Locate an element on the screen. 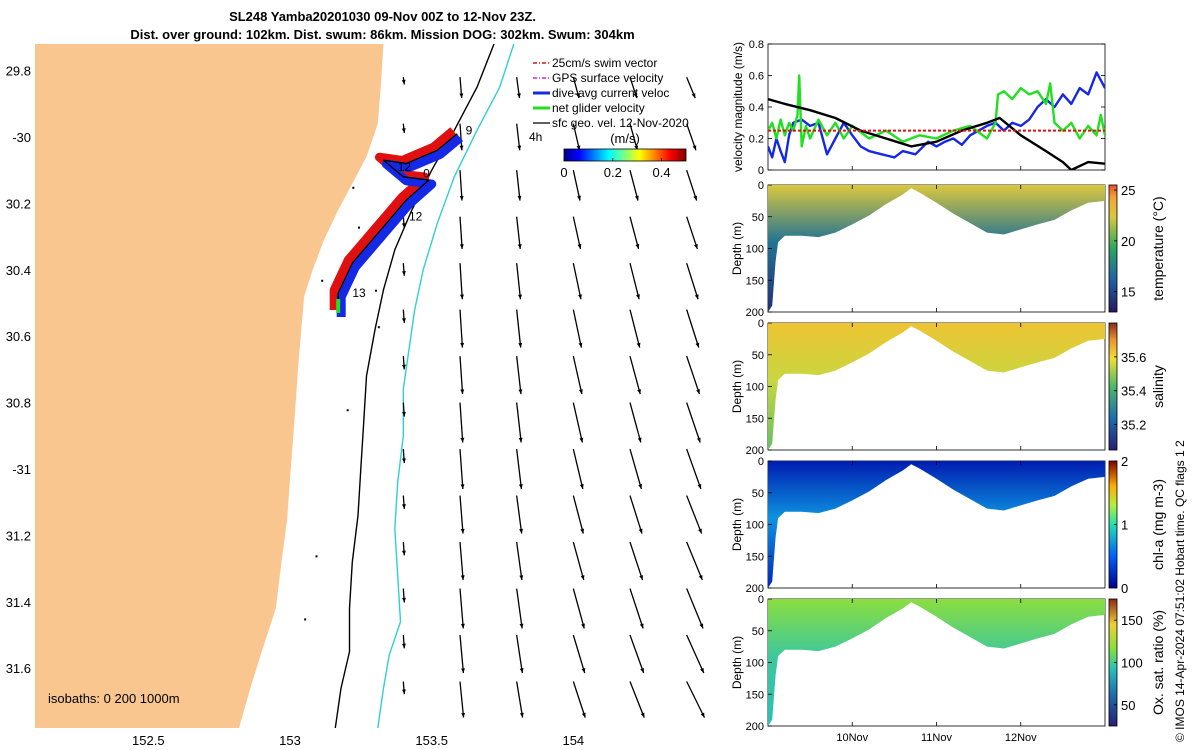 This screenshot has width=1200, height=750. section-colorbar-label: chl-a (mg m-3) is located at coordinates (1158, 524).